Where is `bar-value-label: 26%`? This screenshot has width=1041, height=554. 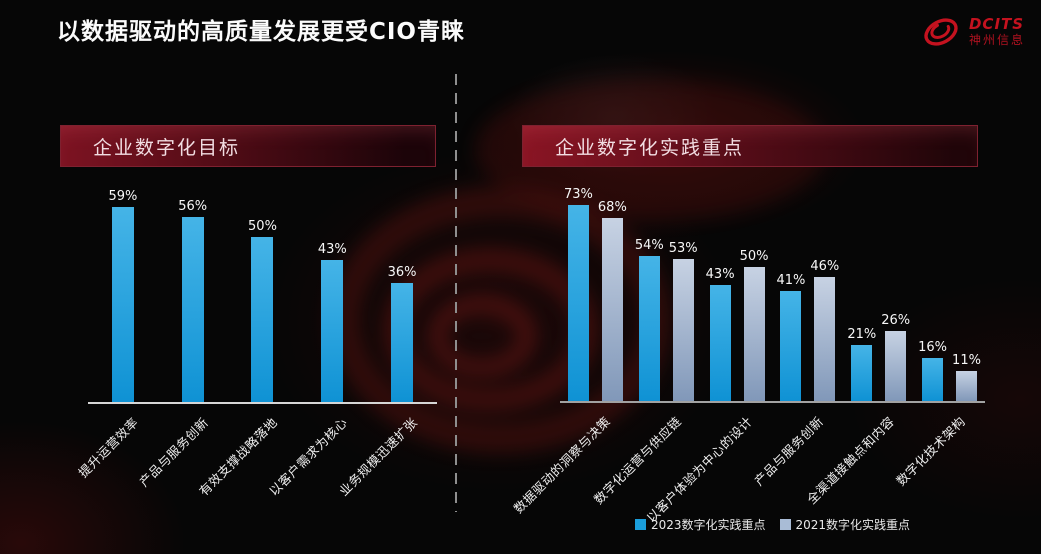
bar-value-label: 26% is located at coordinates (896, 320).